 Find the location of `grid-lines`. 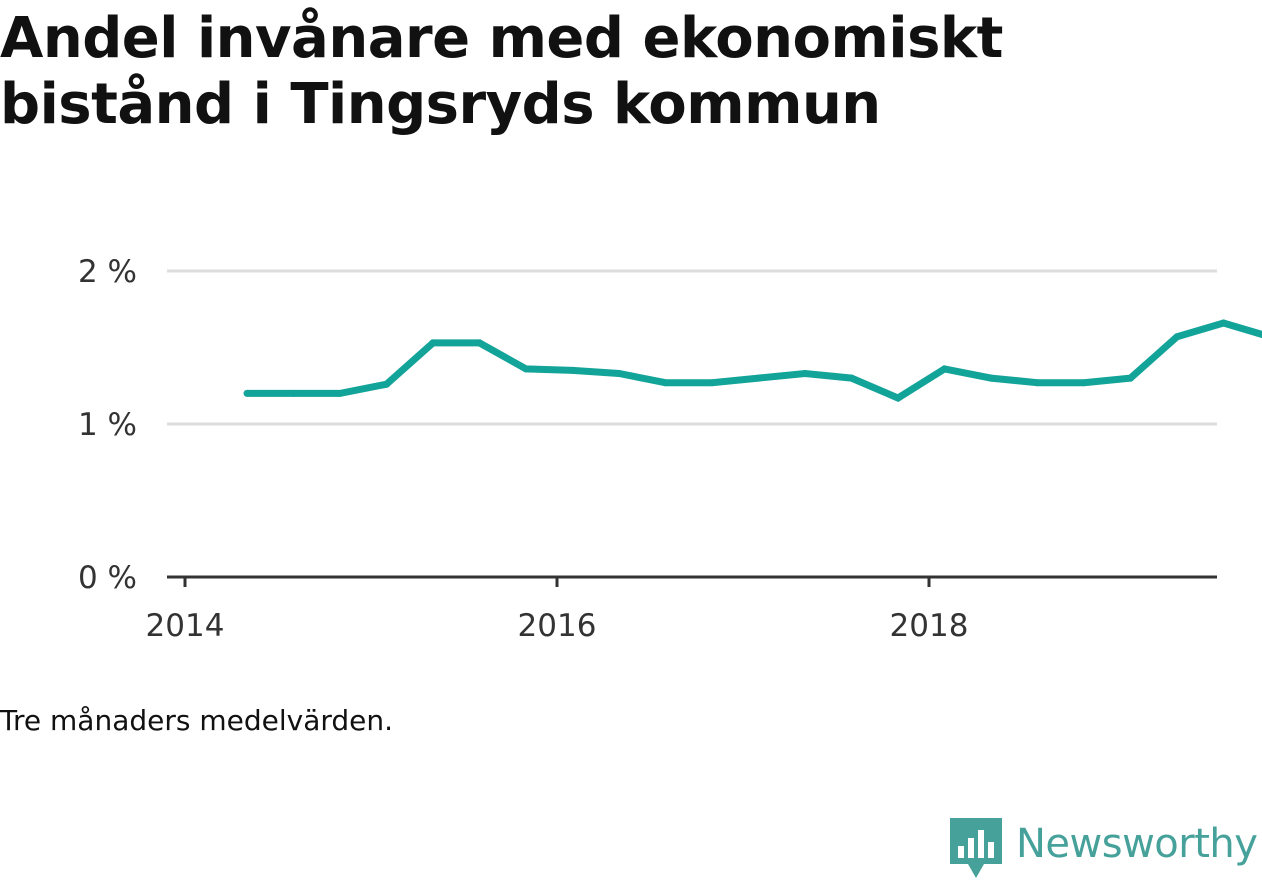

grid-lines is located at coordinates (692, 347).